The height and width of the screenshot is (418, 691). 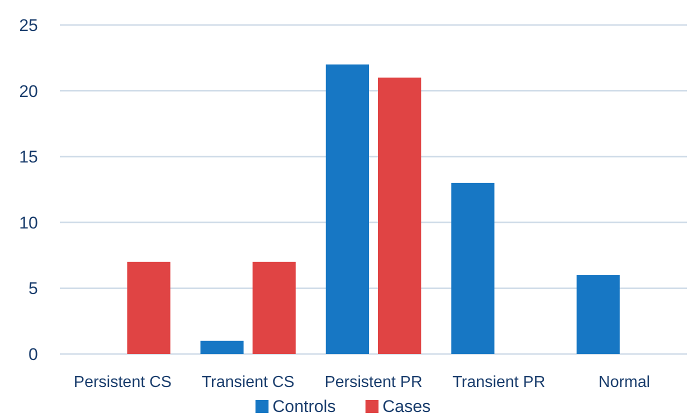 I want to click on y-tick-label: 0, so click(x=33, y=354).